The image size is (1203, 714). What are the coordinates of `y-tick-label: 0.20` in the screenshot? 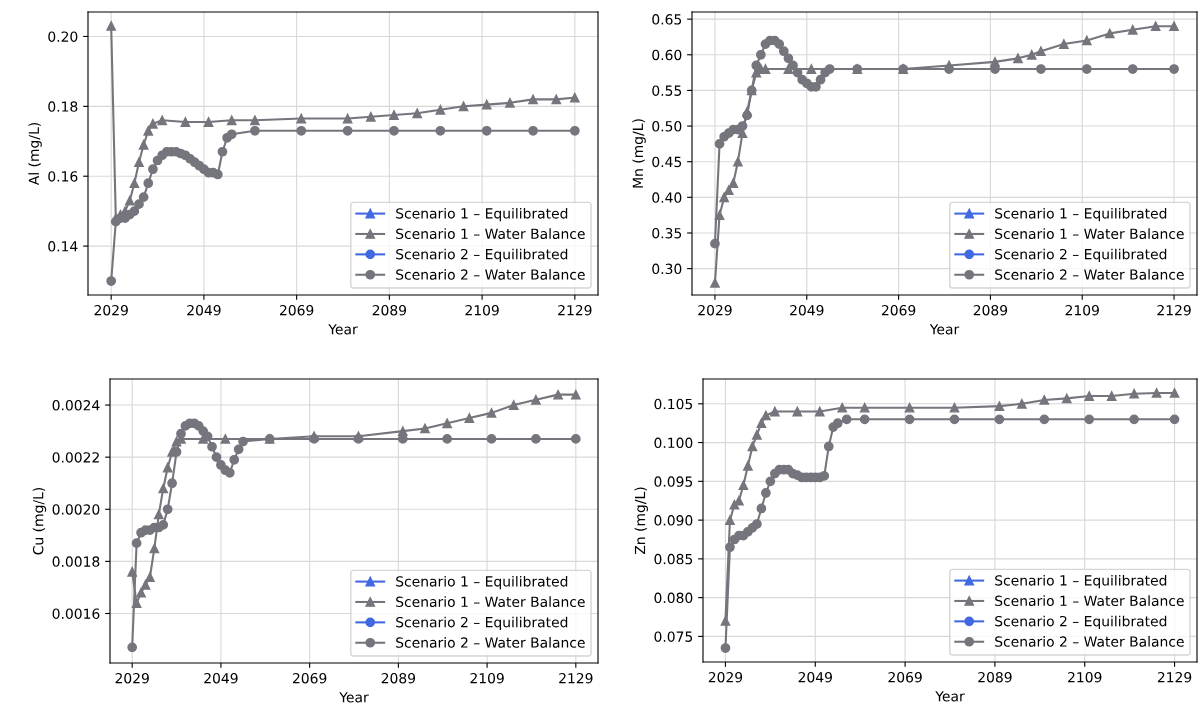 It's located at (63, 36).